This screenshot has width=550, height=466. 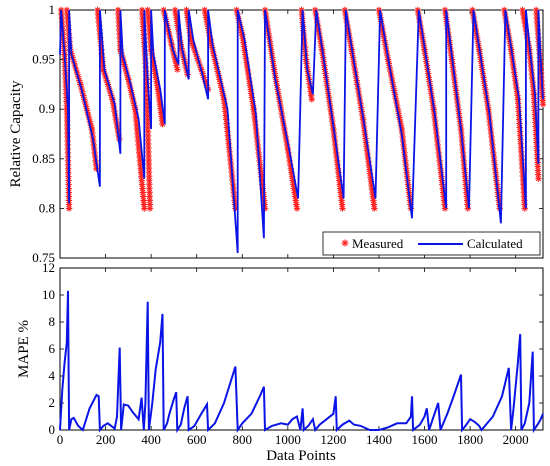 What do you see at coordinates (495, 243) in the screenshot?
I see `legend-calculated-label: Calculated` at bounding box center [495, 243].